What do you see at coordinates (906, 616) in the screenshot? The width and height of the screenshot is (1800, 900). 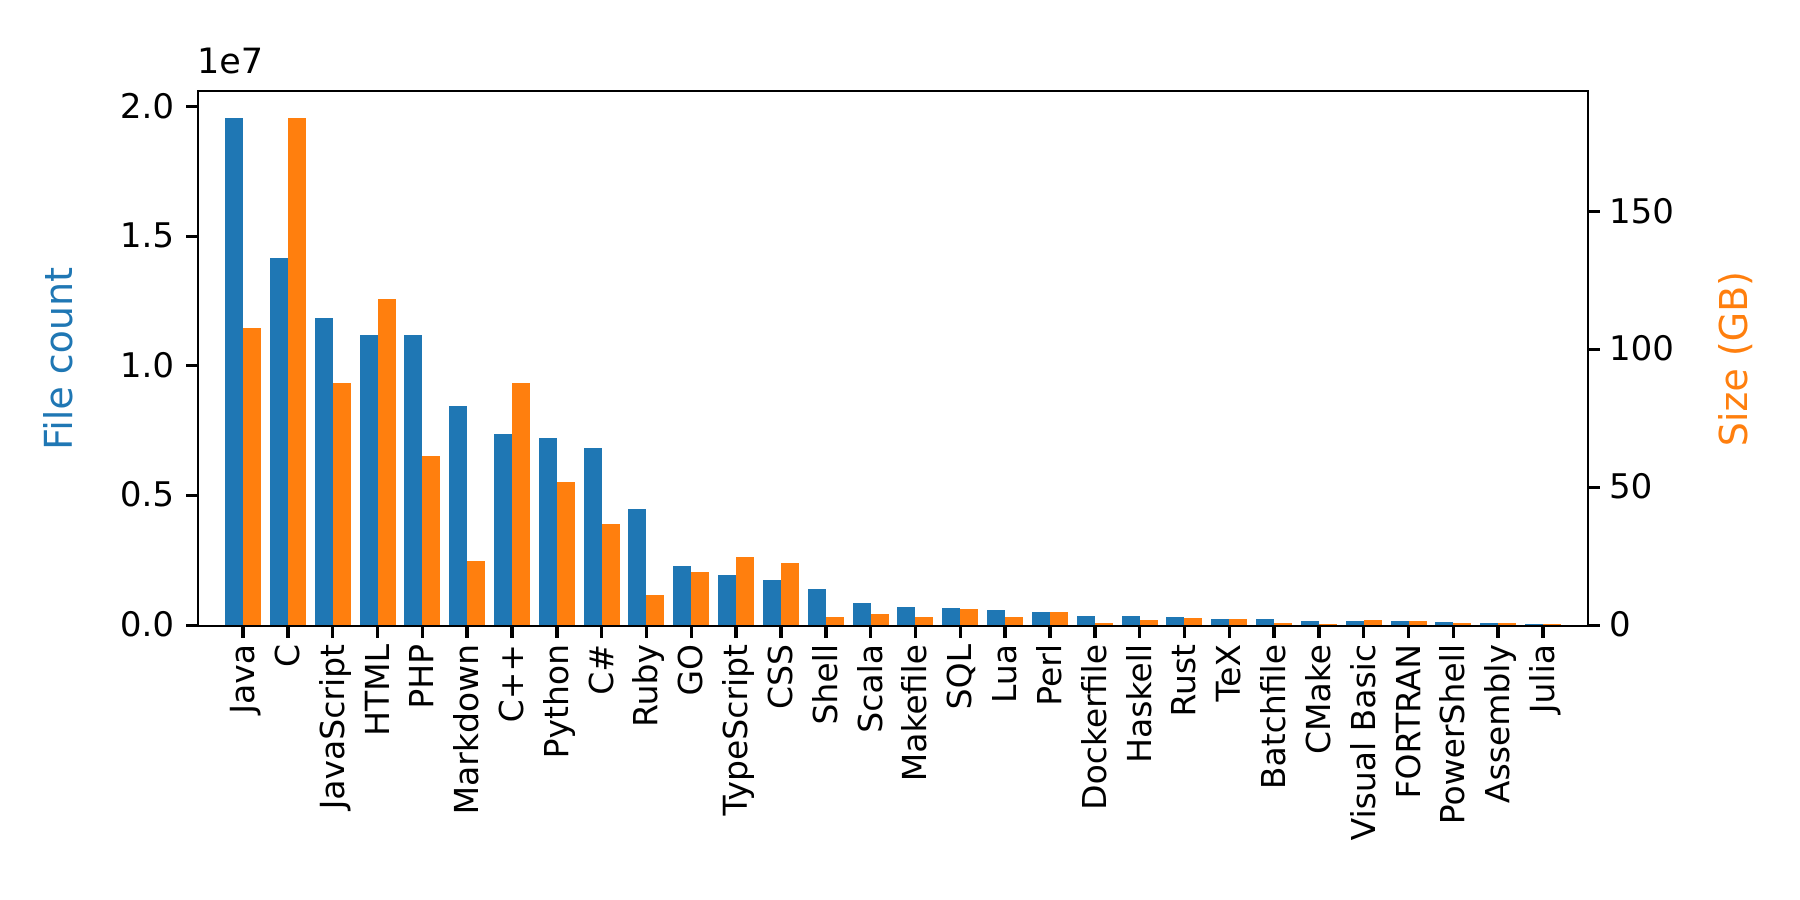 I see `bar-file-count-makefile` at bounding box center [906, 616].